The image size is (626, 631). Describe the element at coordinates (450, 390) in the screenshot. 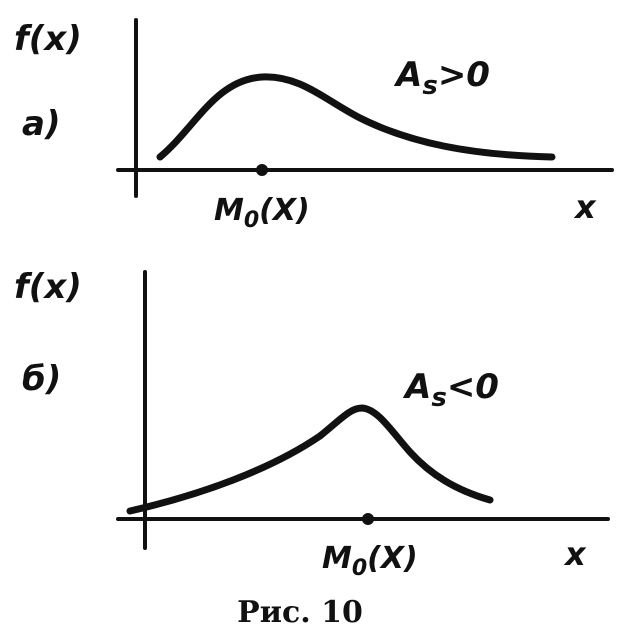

I see `panel-b-asymmetry-label: As<0` at that location.